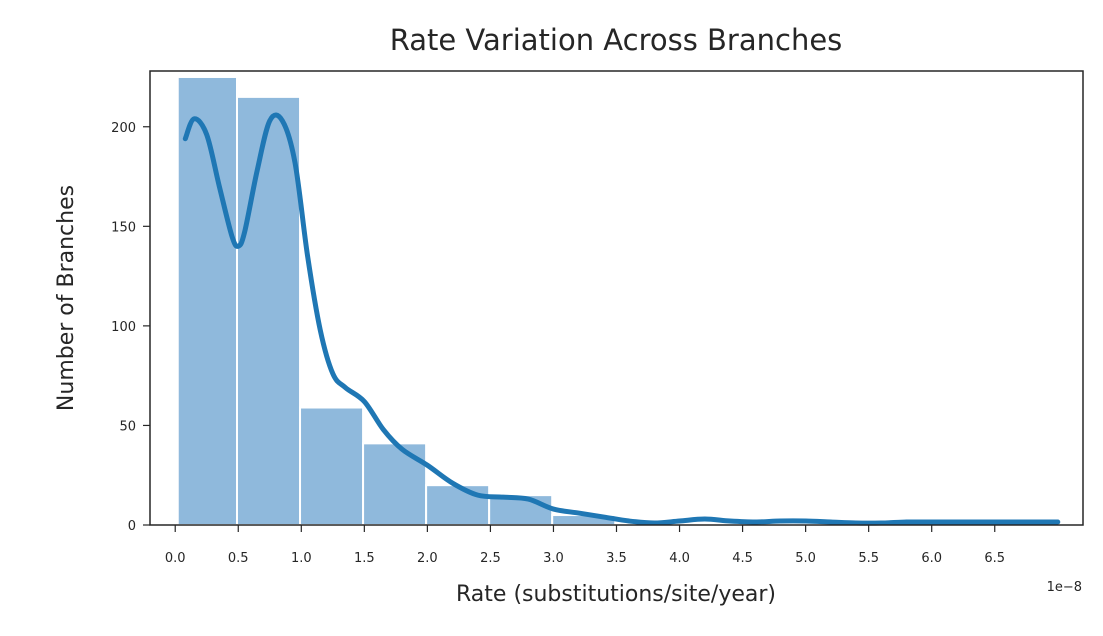 This screenshot has width=1103, height=636. Describe the element at coordinates (931, 558) in the screenshot. I see `x-tick-label: 6.0` at that location.